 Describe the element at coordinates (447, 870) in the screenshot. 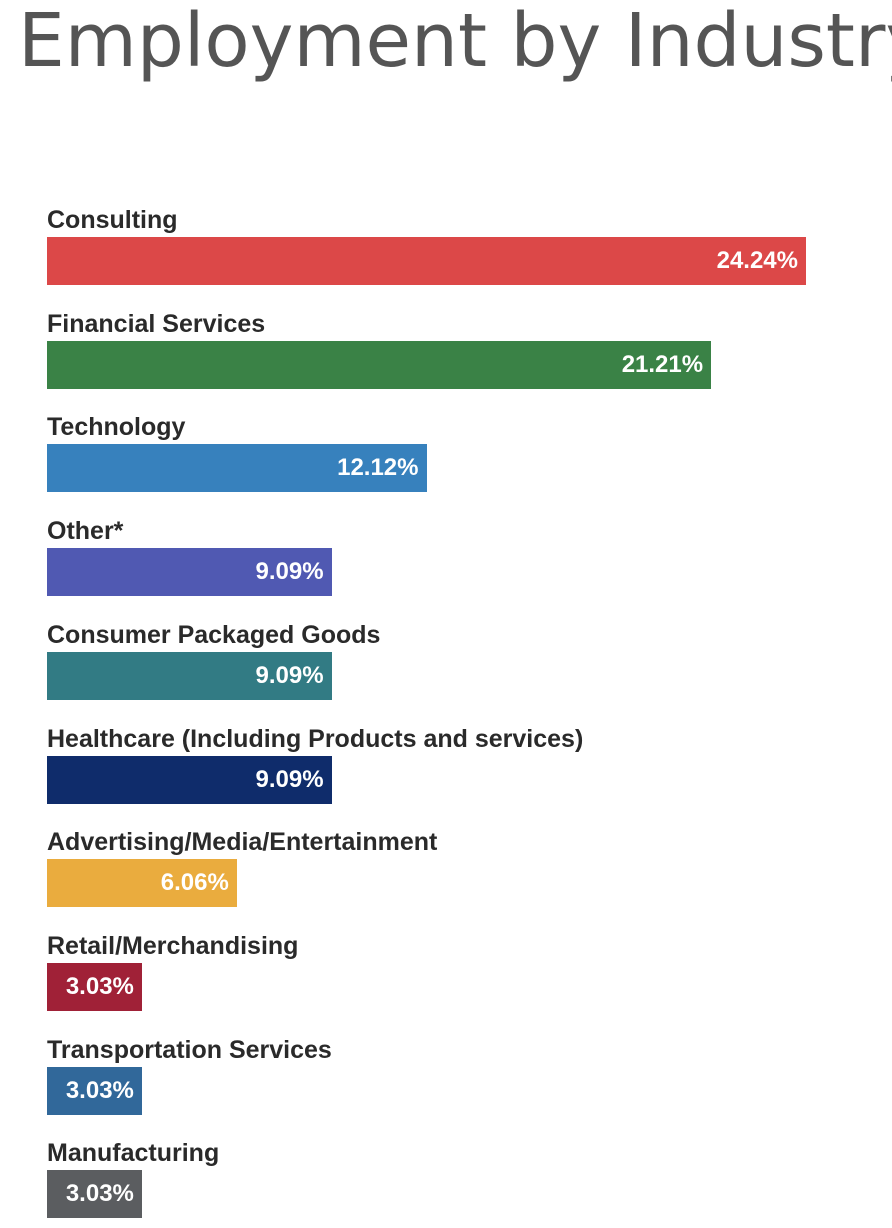

I see `bar-row: Advertising/Media/Entertainment 6.06%` at that location.